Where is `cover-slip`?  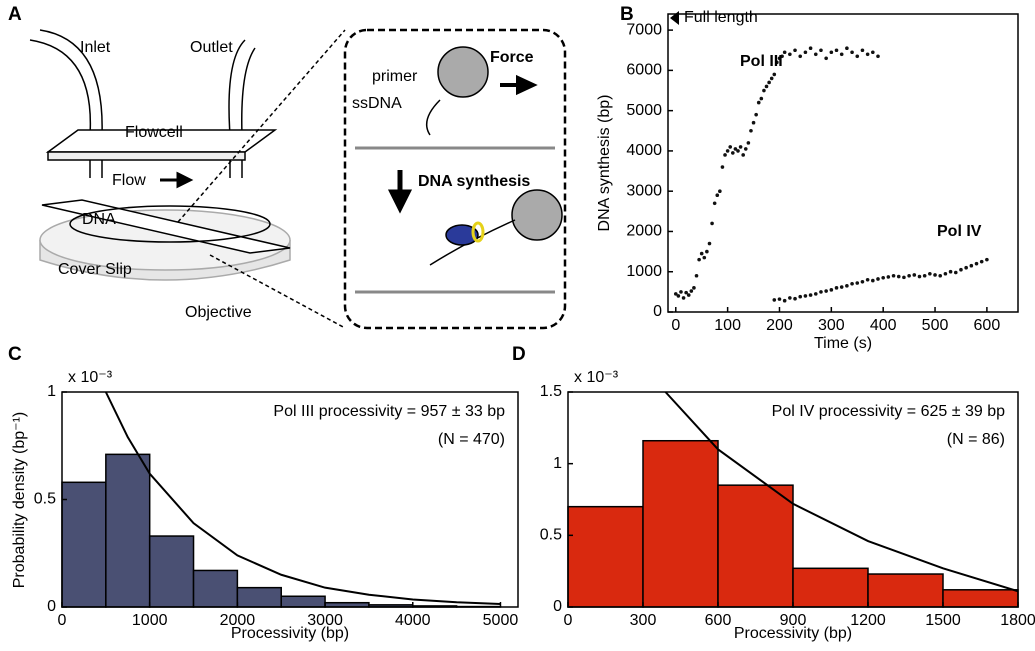
cover-slip is located at coordinates (166, 226).